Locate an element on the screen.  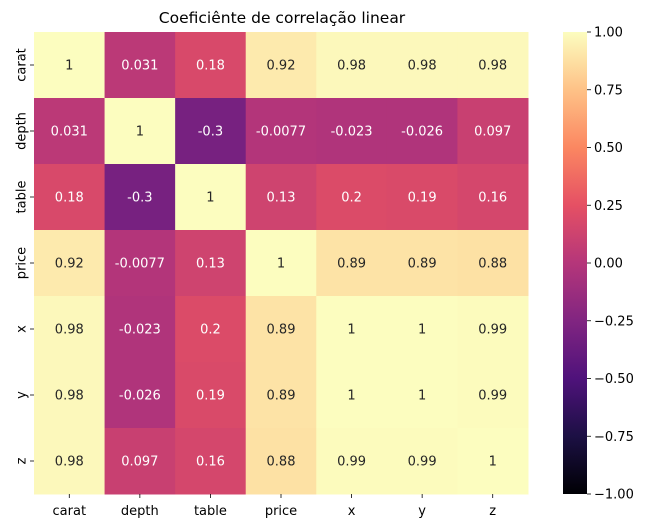
y-tick-label-y: y is located at coordinates (22, 395).